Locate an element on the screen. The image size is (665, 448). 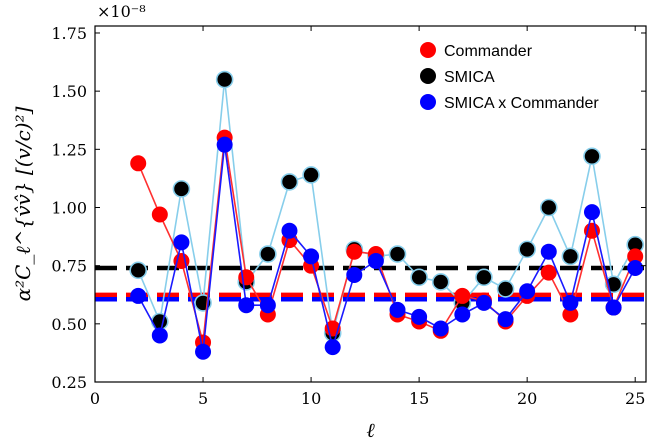
legend: Commander SMICA SMICA x Commander is located at coordinates (509, 77).